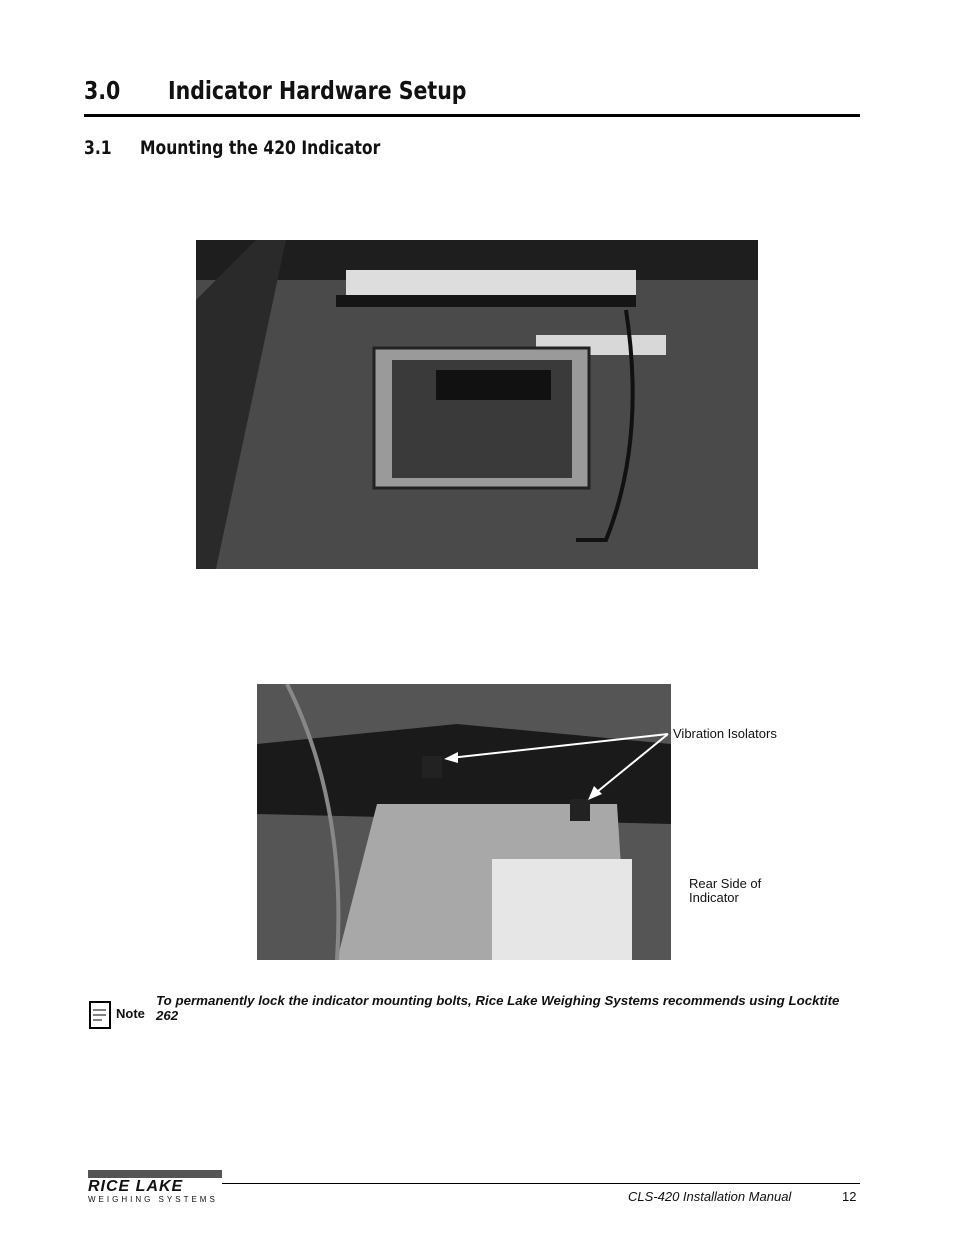 The width and height of the screenshot is (954, 1235). What do you see at coordinates (100, 1015) in the screenshot?
I see `note-icon` at bounding box center [100, 1015].